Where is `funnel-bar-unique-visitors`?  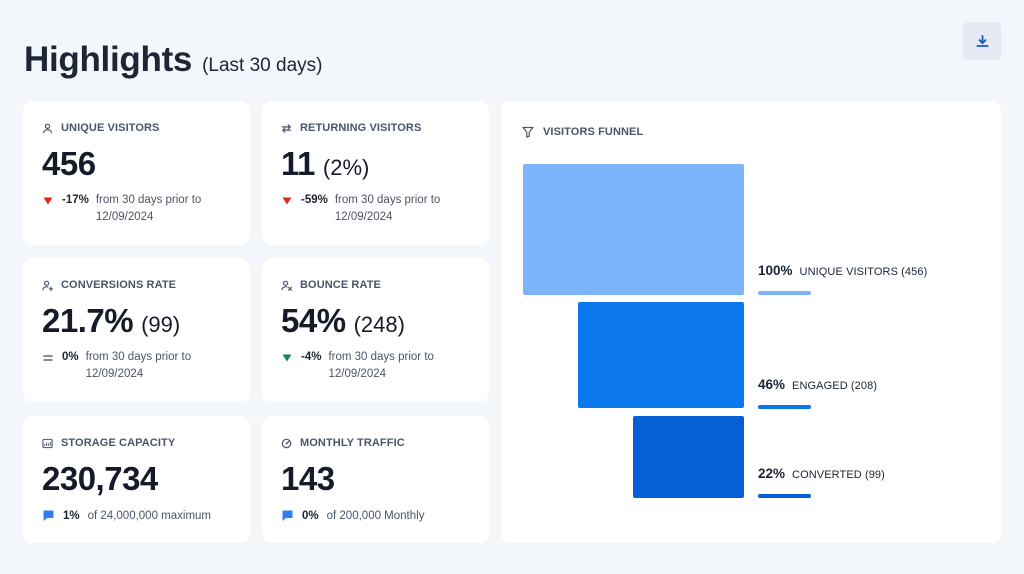 funnel-bar-unique-visitors is located at coordinates (633, 229).